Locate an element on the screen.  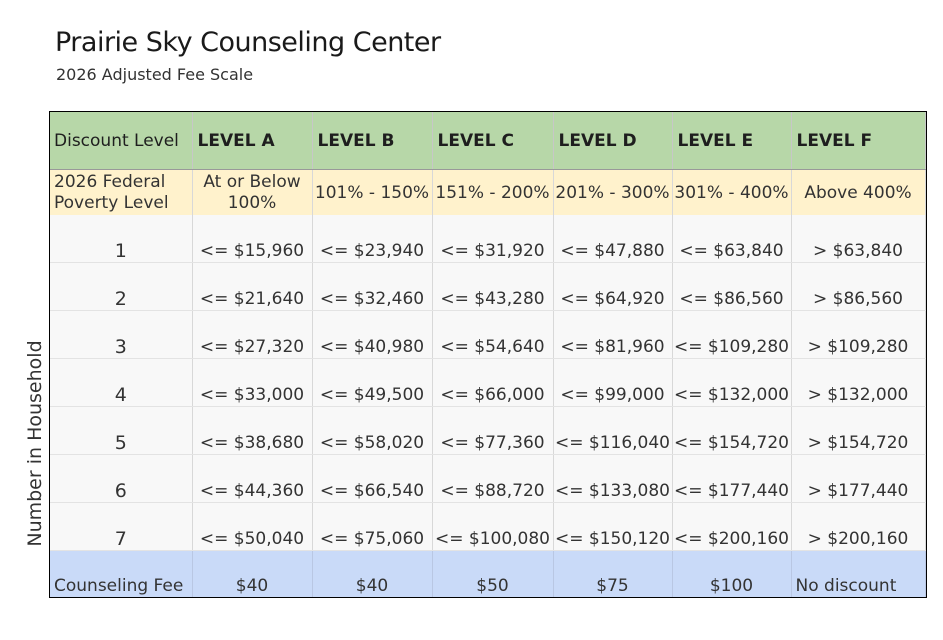
income-threshold-cell: <= $63,840 is located at coordinates (732, 239).